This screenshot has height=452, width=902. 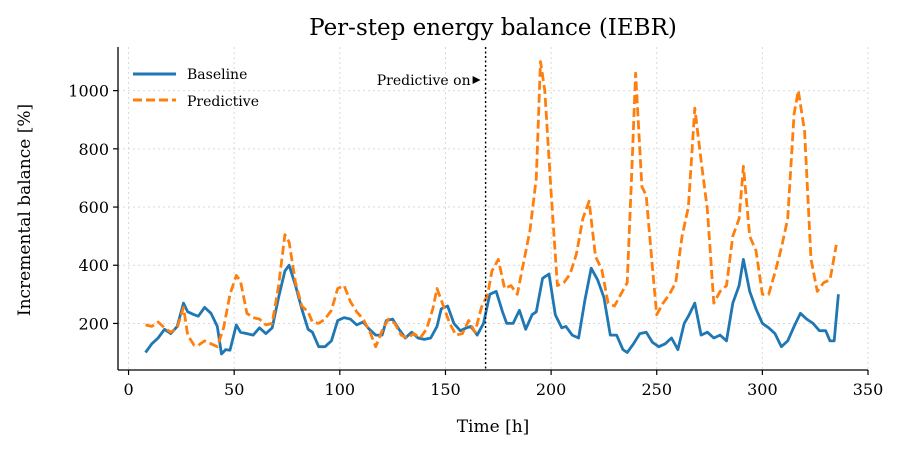 What do you see at coordinates (493, 427) in the screenshot?
I see `x-axis-label: Time [h]` at bounding box center [493, 427].